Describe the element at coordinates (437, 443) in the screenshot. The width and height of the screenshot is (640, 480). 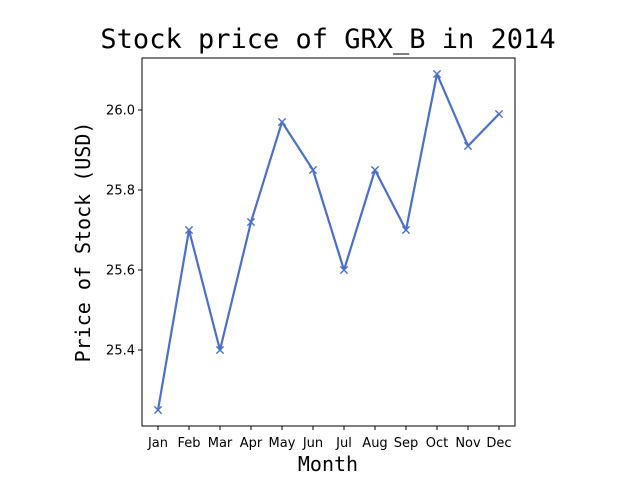
I see `x-tick-label: Oct` at that location.